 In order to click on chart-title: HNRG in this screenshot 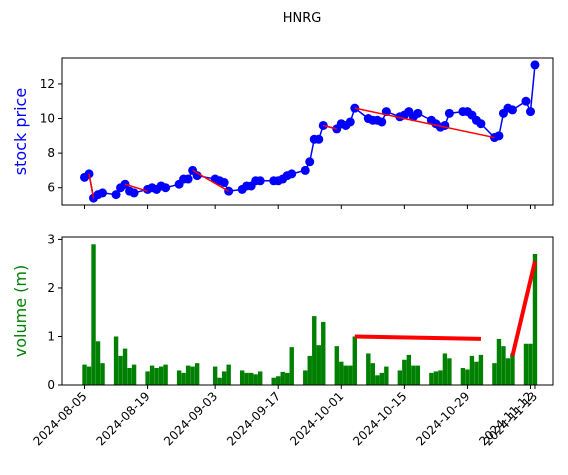, I will do `click(302, 18)`.